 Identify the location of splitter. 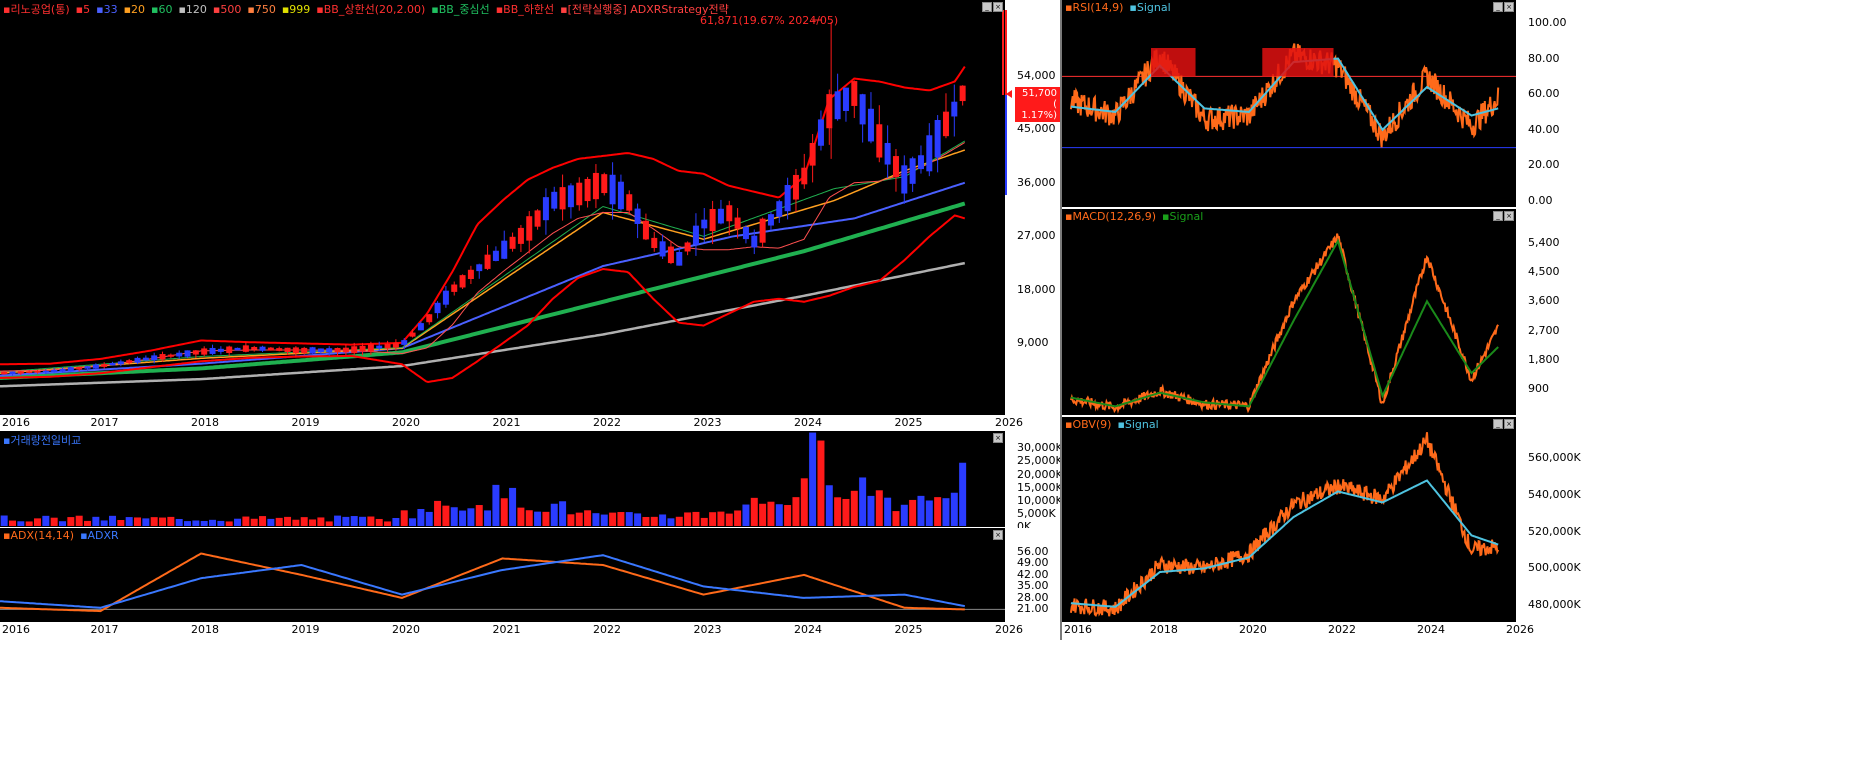
(1061, 320).